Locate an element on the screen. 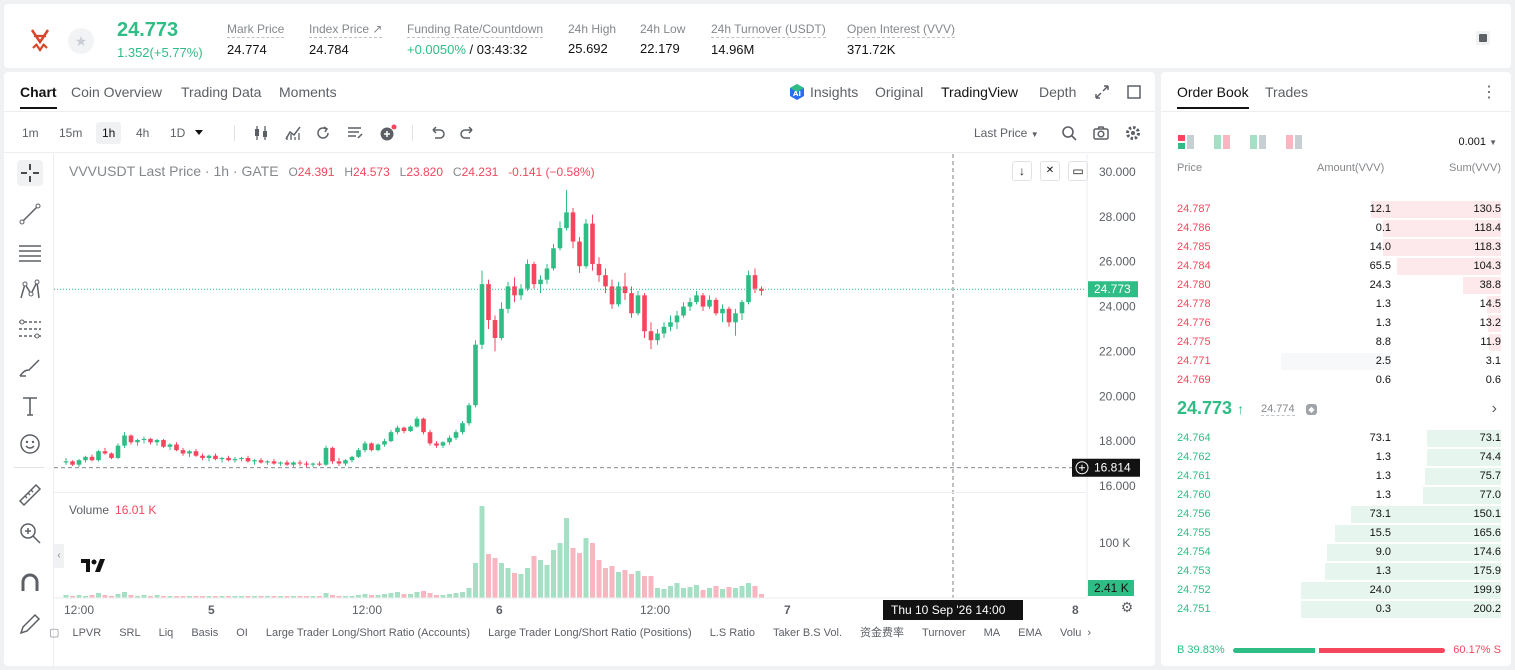 The width and height of the screenshot is (1515, 670). notebook-icon is located at coordinates (1483, 38).